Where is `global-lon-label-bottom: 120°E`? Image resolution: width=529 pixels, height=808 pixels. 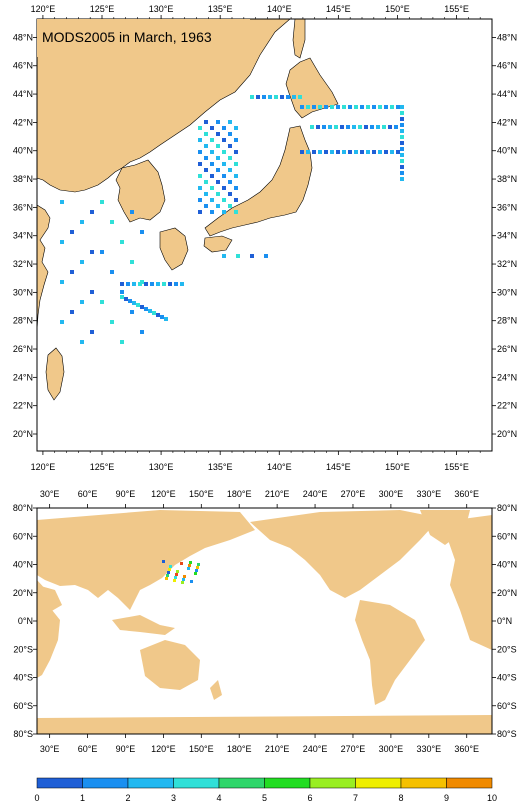
global-lon-label-bottom: 120°E is located at coordinates (163, 749).